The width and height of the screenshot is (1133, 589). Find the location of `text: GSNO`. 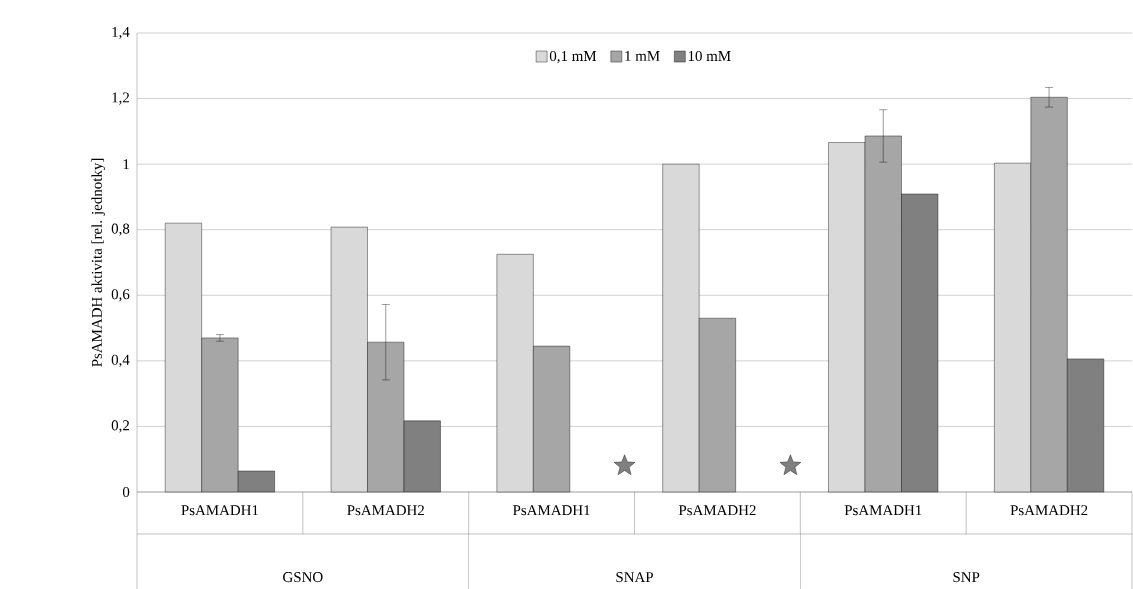

text: GSNO is located at coordinates (303, 577).